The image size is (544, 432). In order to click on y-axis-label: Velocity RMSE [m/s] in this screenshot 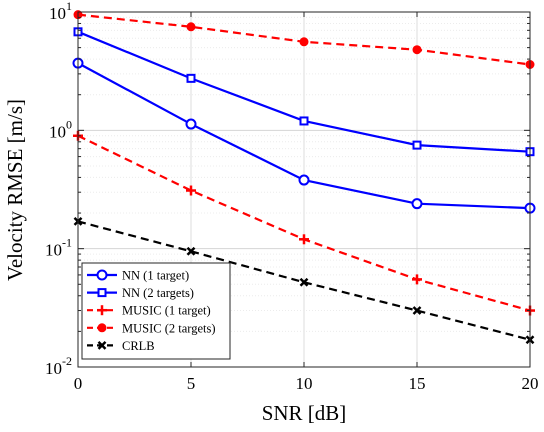, I will do `click(15, 190)`.